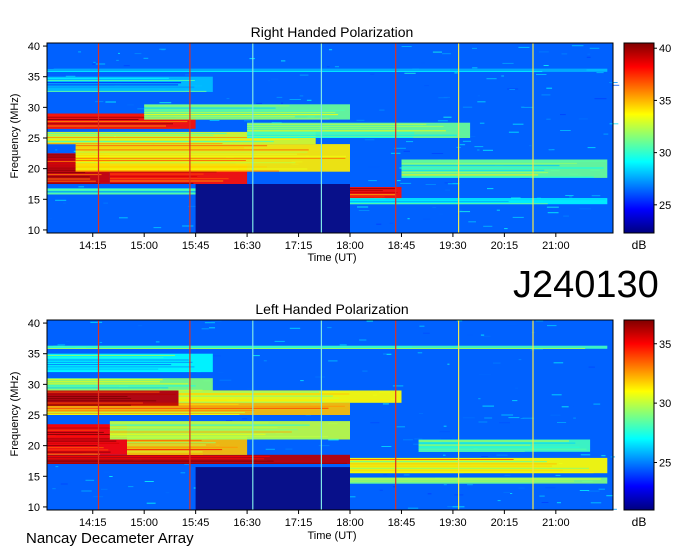  I want to click on x-tick-label: 15:00, so click(144, 246).